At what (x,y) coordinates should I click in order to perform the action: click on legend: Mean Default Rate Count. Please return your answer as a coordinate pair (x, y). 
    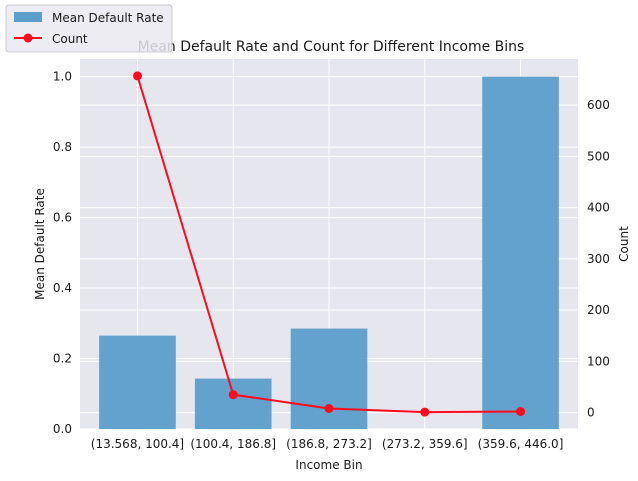
    Looking at the image, I should click on (89, 28).